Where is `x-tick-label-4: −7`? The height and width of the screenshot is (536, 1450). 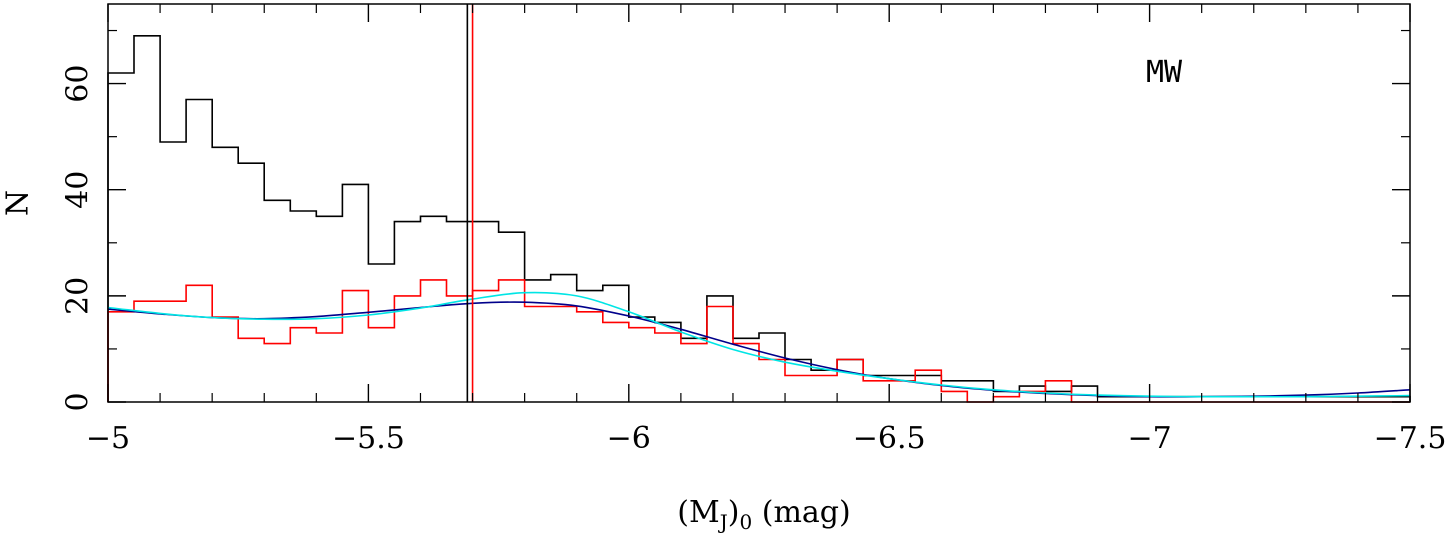 x-tick-label-4: −7 is located at coordinates (1149, 438).